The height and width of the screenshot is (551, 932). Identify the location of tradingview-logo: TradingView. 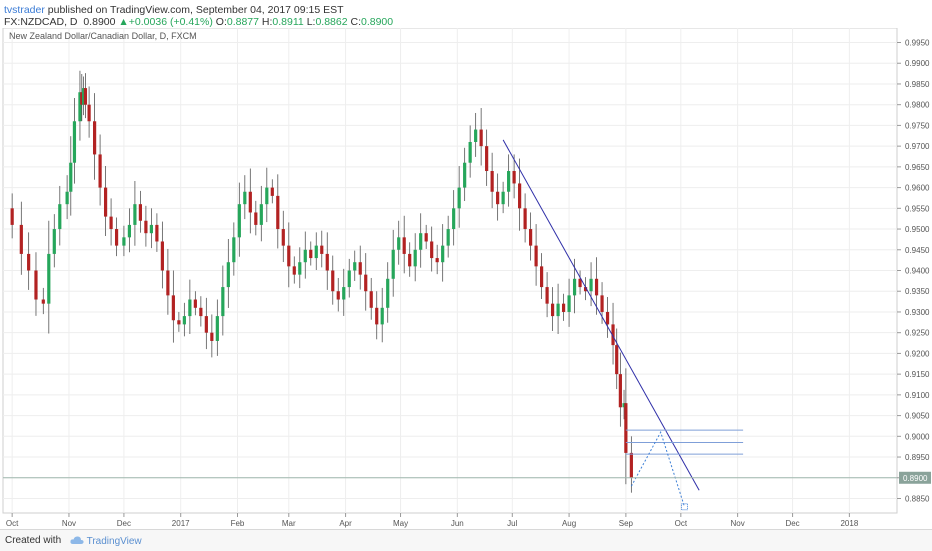
(106, 541).